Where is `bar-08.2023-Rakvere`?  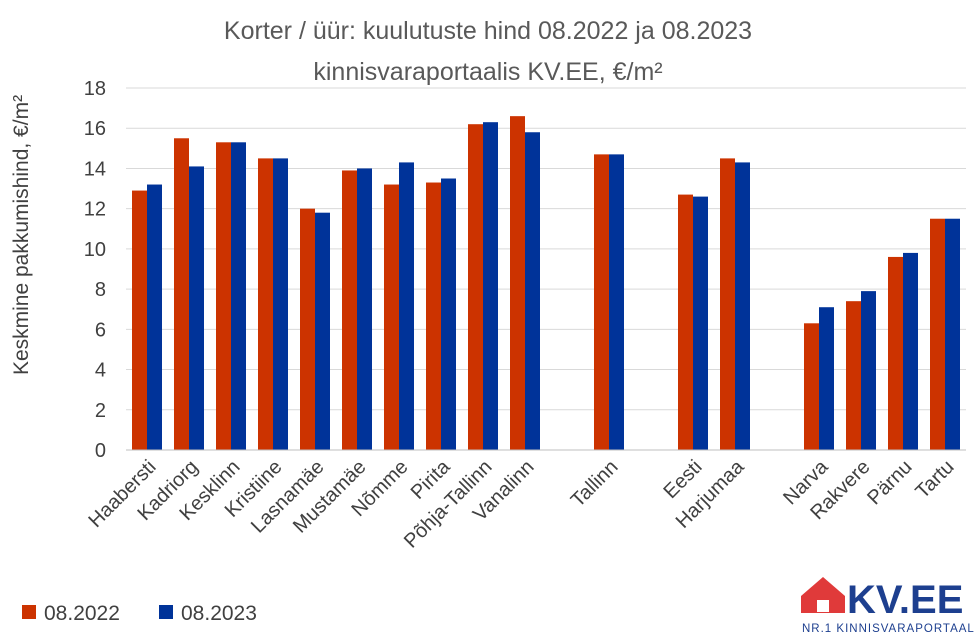 bar-08.2023-Rakvere is located at coordinates (868, 370).